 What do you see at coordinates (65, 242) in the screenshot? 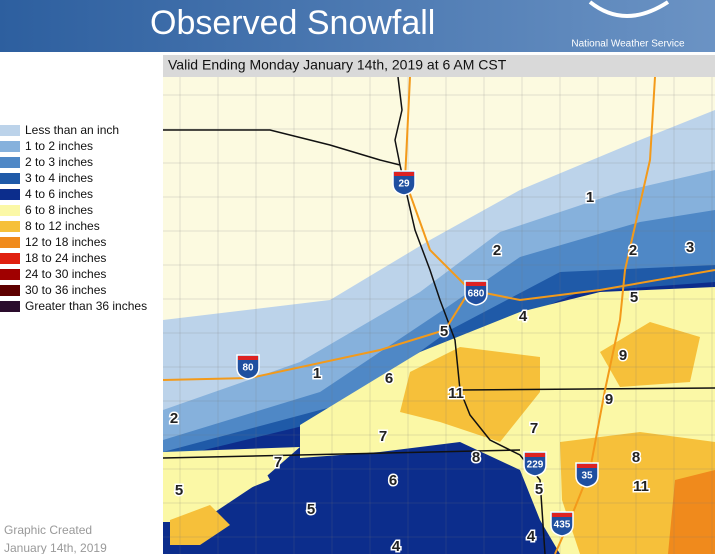
I see `legend-label: 12 to 18 inches` at bounding box center [65, 242].